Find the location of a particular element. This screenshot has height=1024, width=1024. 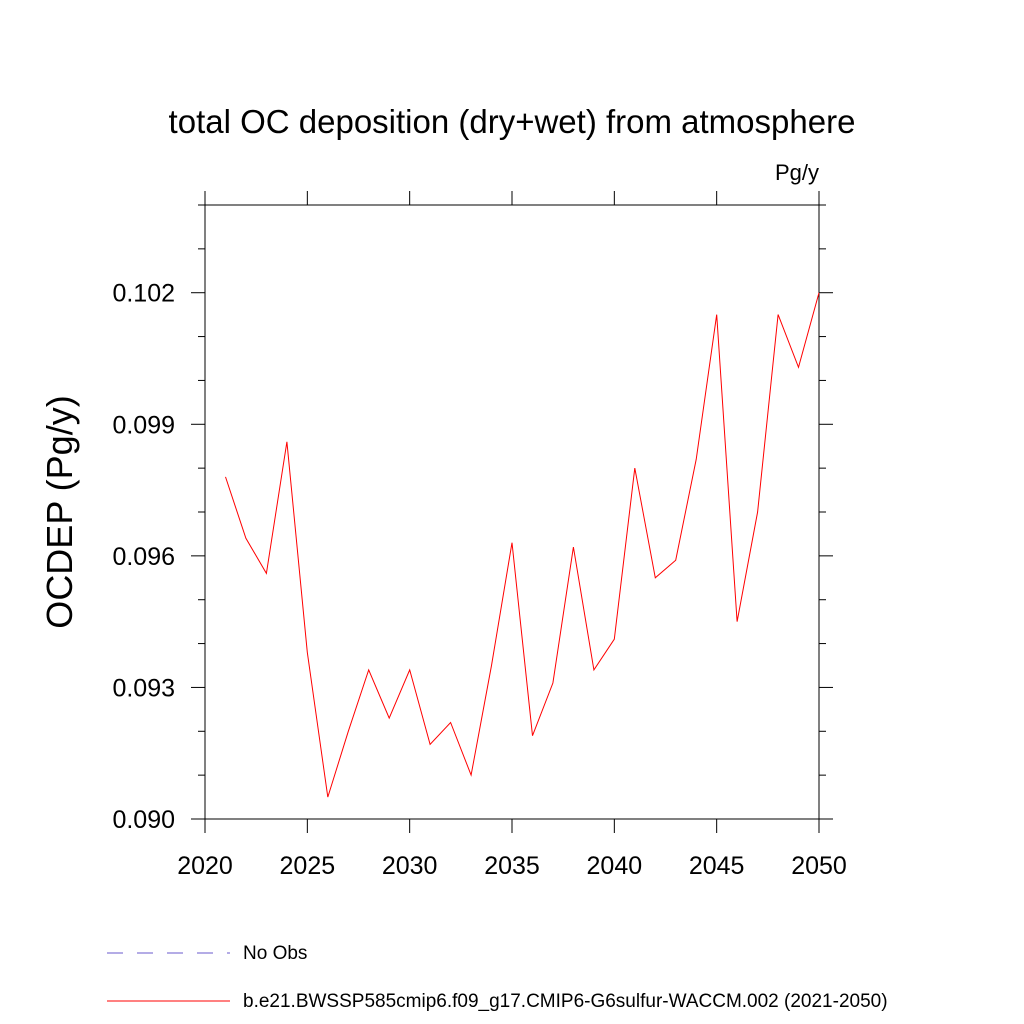

y-tick-label: 0.096 is located at coordinates (143, 557).